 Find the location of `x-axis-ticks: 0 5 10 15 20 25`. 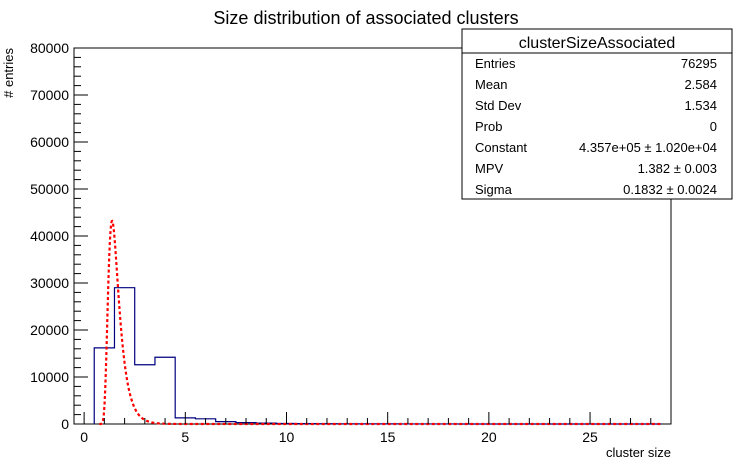

x-axis-ticks: 0 5 10 15 20 25 is located at coordinates (366, 428).